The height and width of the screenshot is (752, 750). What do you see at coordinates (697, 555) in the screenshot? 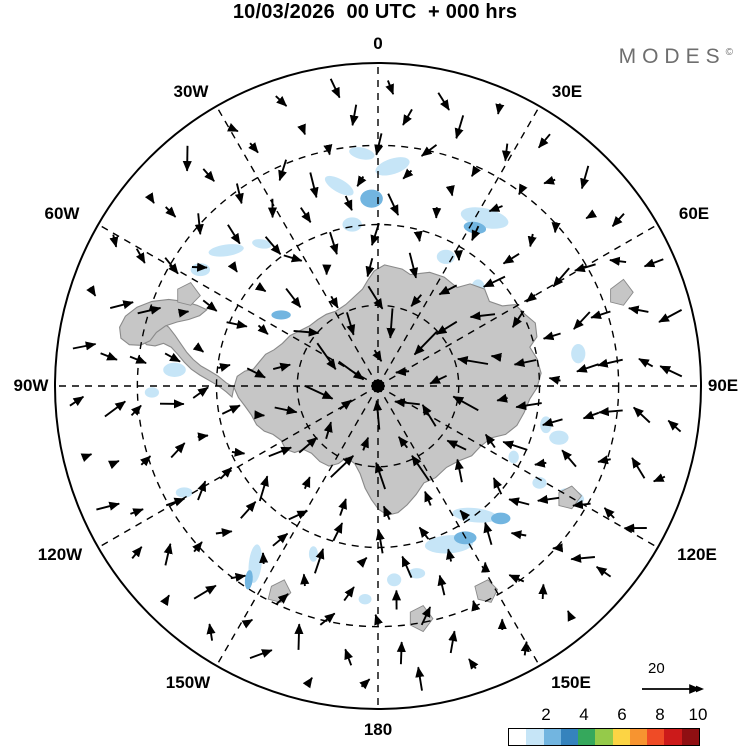
I see `lon-label-120e: 120E` at bounding box center [697, 555].